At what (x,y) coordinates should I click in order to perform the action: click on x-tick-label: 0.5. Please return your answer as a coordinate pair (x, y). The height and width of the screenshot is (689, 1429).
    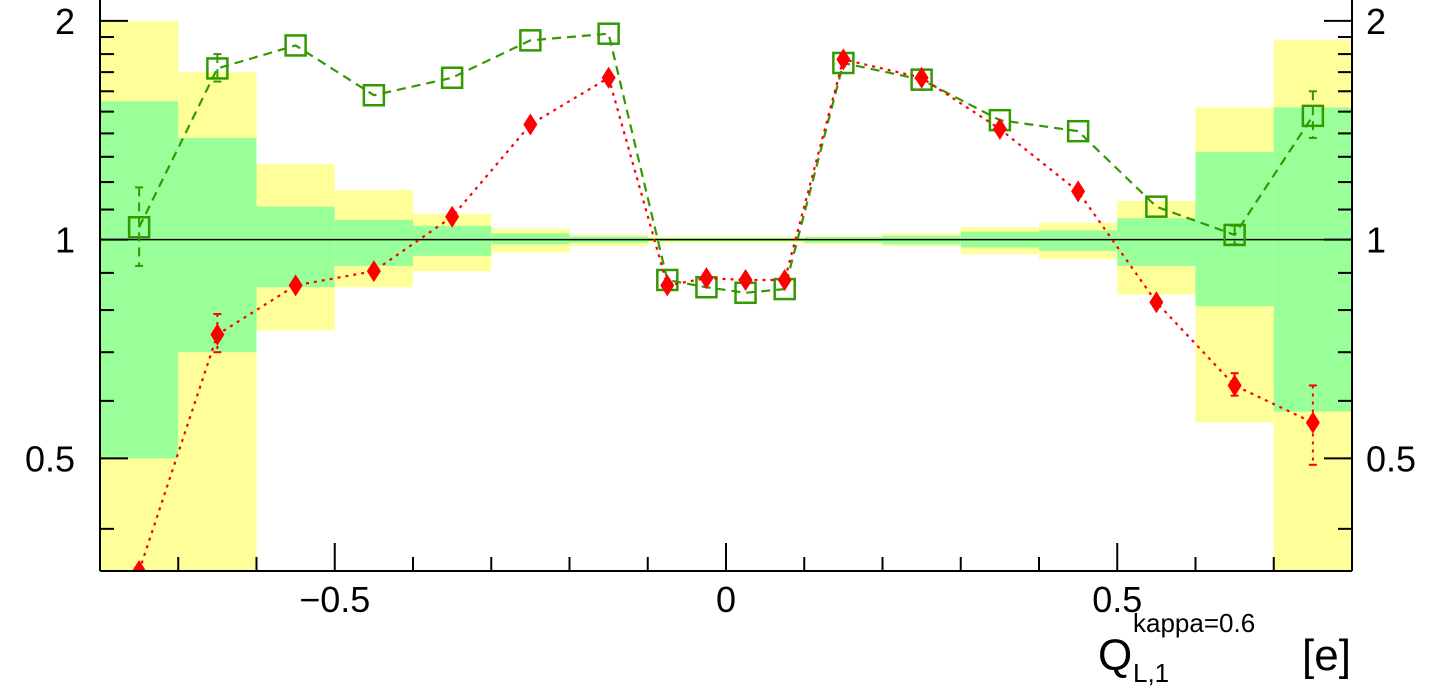
    Looking at the image, I should click on (1117, 599).